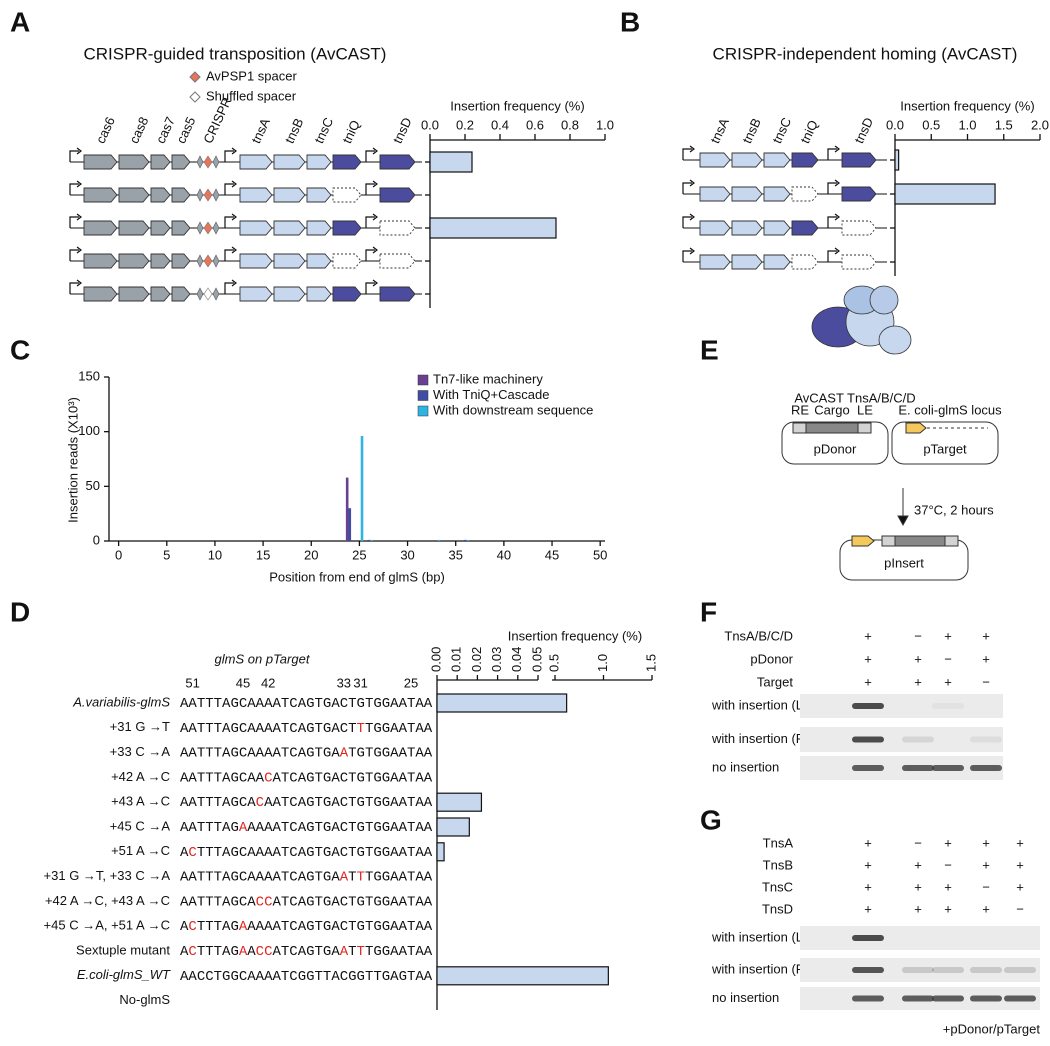 This screenshot has width=1050, height=1046. What do you see at coordinates (107, 925) in the screenshot?
I see `row-label: +45 C →A, +51 A →C` at bounding box center [107, 925].